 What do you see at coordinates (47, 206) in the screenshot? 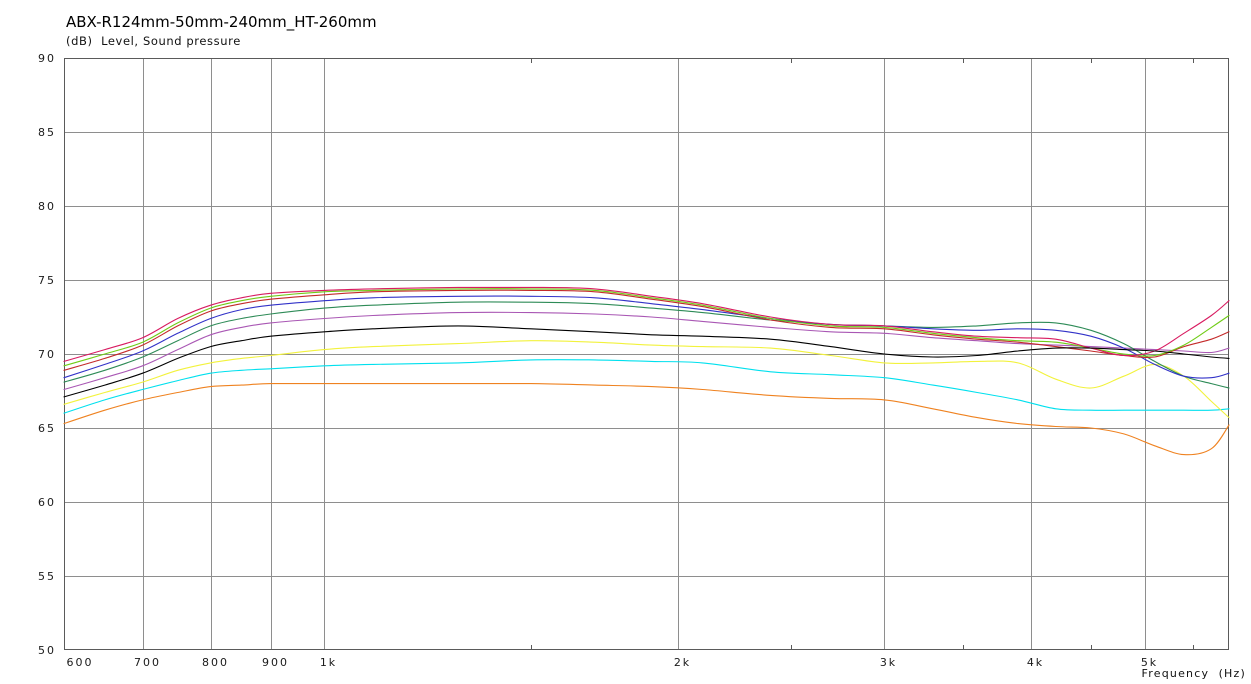
I see `y-tick-label: 80` at bounding box center [47, 206].